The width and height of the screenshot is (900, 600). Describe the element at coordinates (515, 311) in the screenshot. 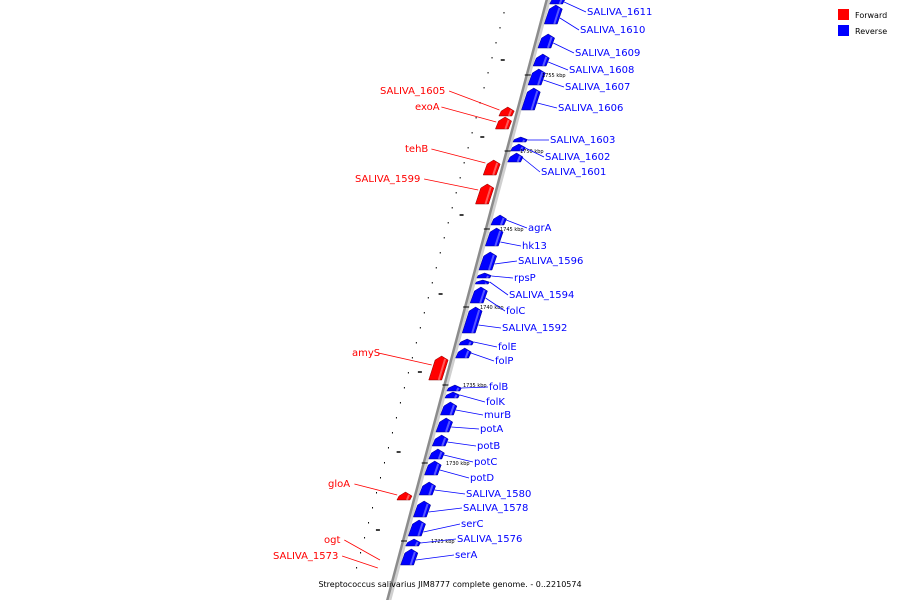

I see `reverse-gene-label: folC` at that location.